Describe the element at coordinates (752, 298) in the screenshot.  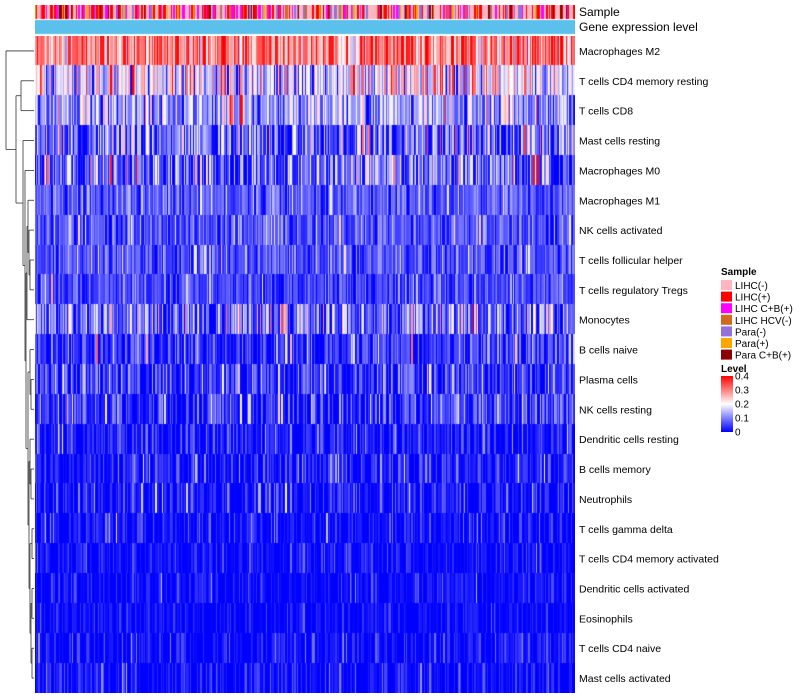
I see `sample-legend-label: LIHC(+)` at that location.